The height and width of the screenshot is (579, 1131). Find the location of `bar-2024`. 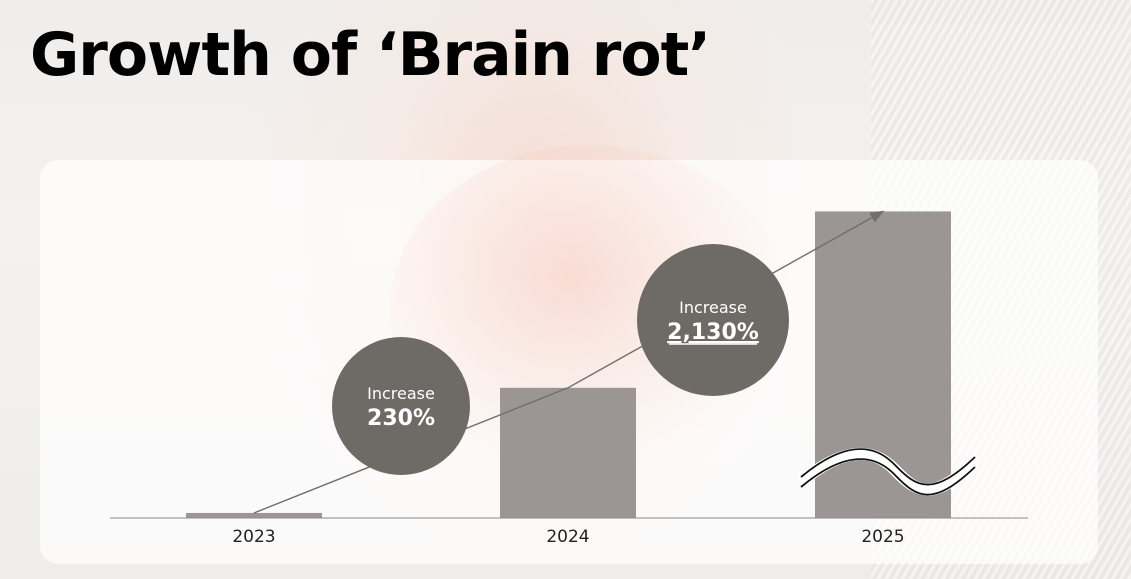

bar-2024 is located at coordinates (568, 452).